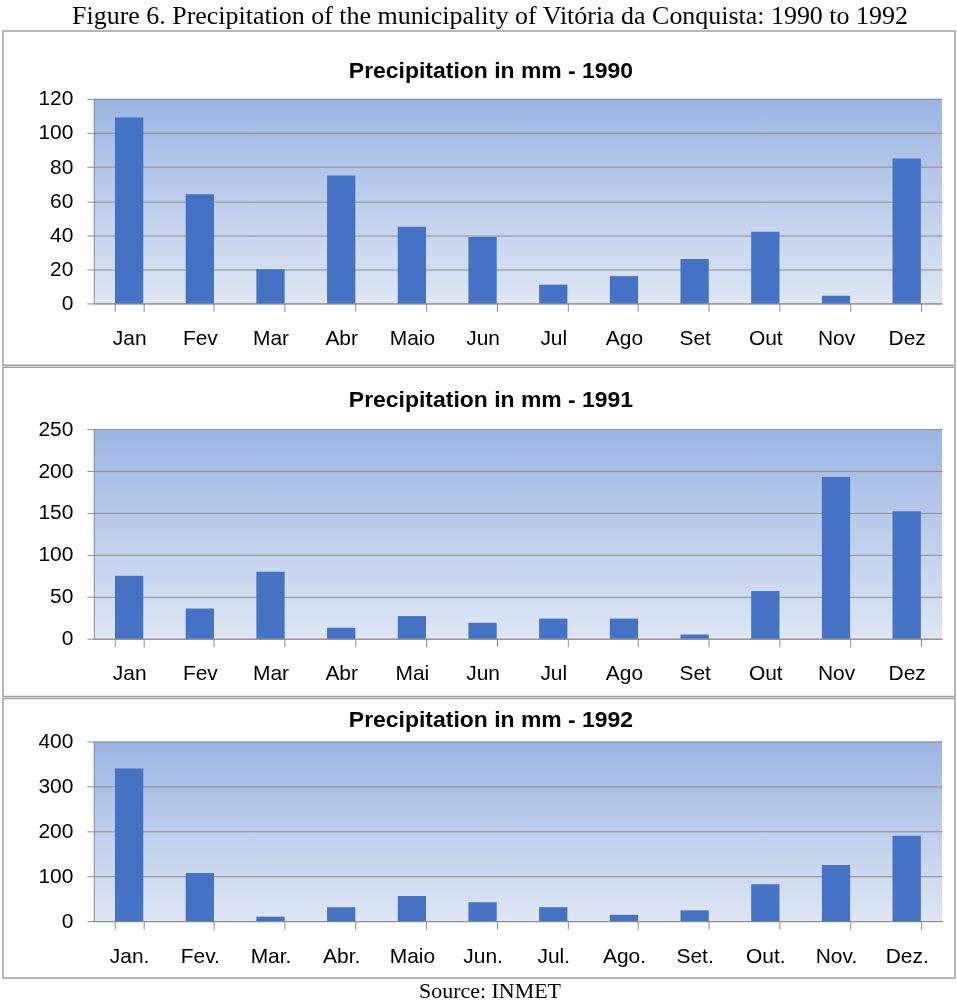 This screenshot has width=957, height=1001. Describe the element at coordinates (56, 512) in the screenshot. I see `y-tick-label: 150` at that location.